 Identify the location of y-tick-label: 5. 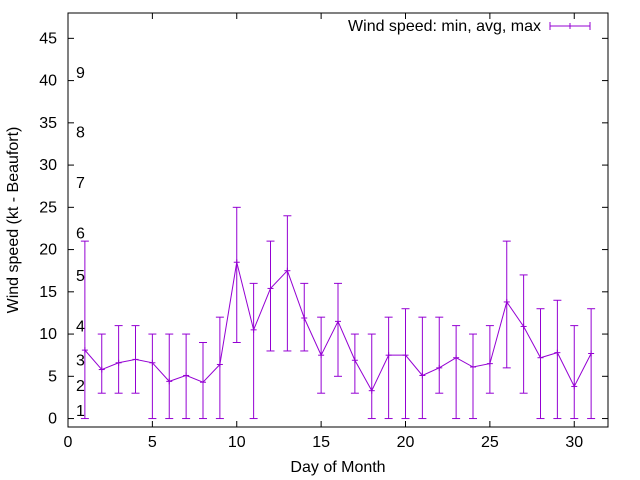
(52, 376).